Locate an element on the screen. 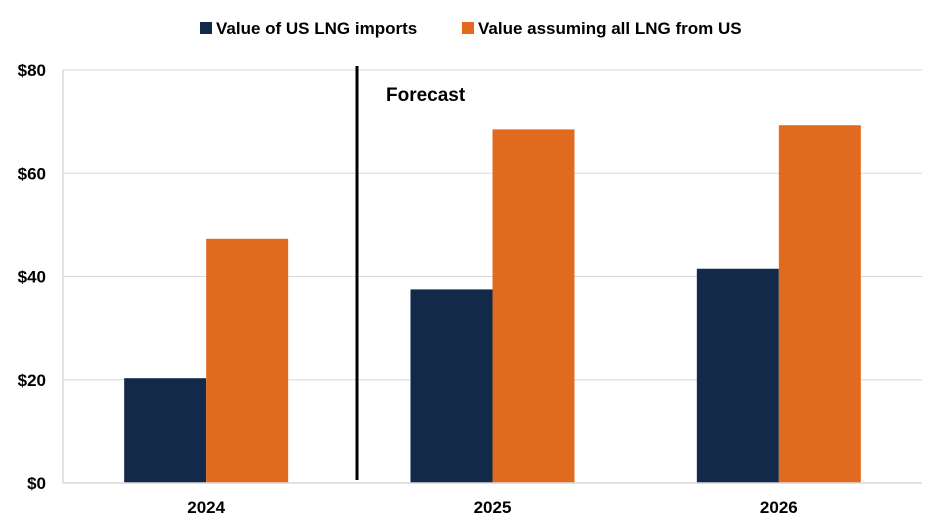 The width and height of the screenshot is (944, 531). y-tick-label: $0 is located at coordinates (36, 483).